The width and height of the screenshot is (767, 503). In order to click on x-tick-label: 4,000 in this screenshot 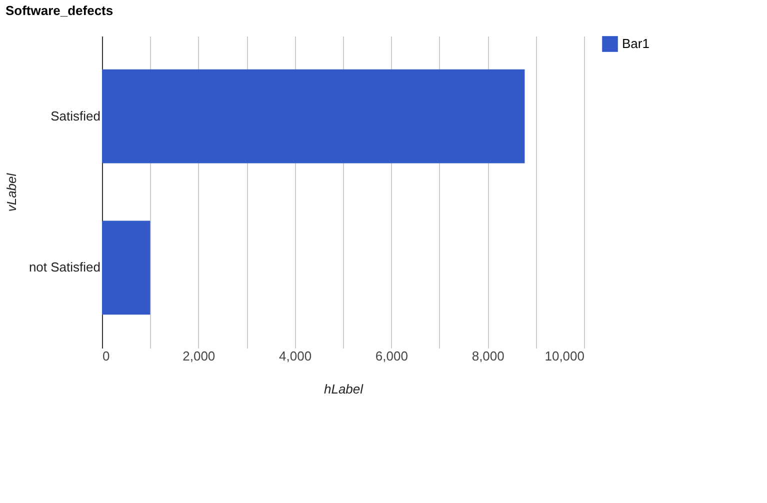, I will do `click(295, 356)`.